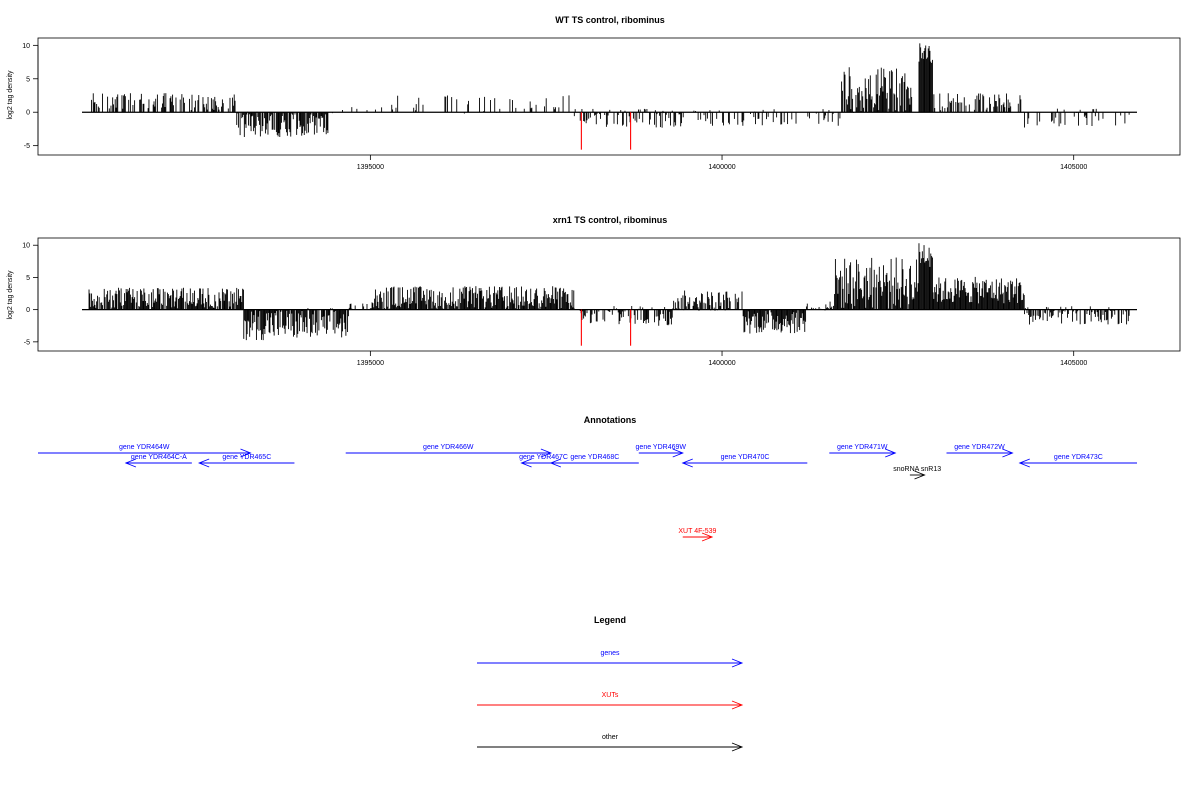 The image size is (1200, 800). Describe the element at coordinates (594, 457) in the screenshot. I see `feature-label: gene YDR468C` at that location.